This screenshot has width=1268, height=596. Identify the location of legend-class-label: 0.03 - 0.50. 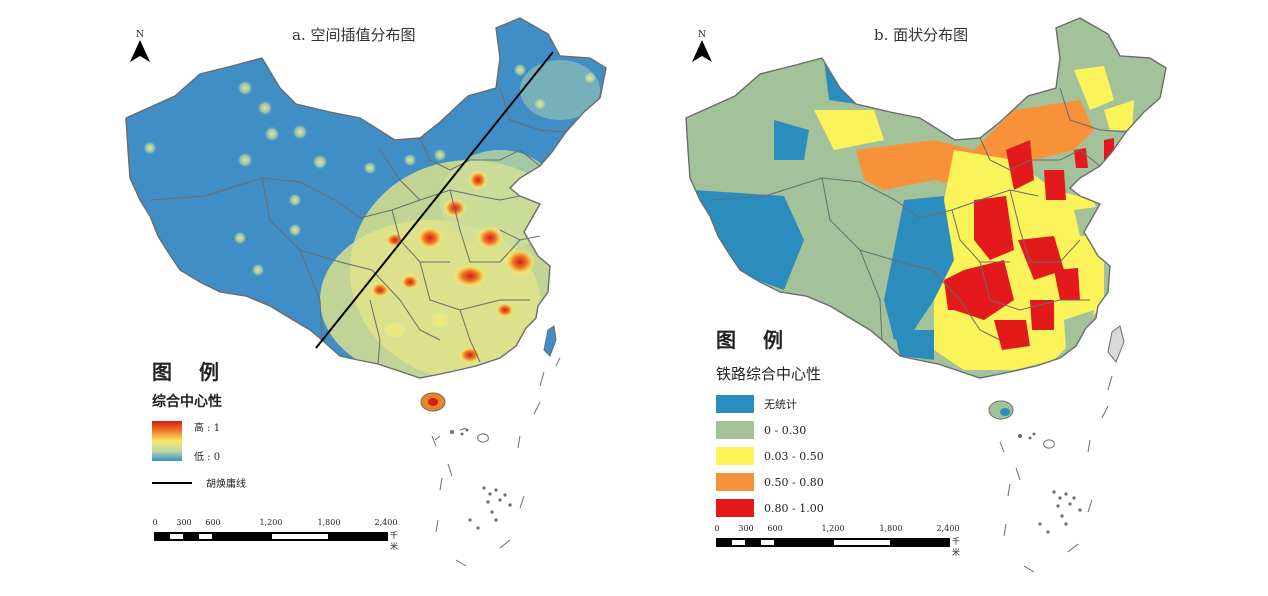
(794, 456).